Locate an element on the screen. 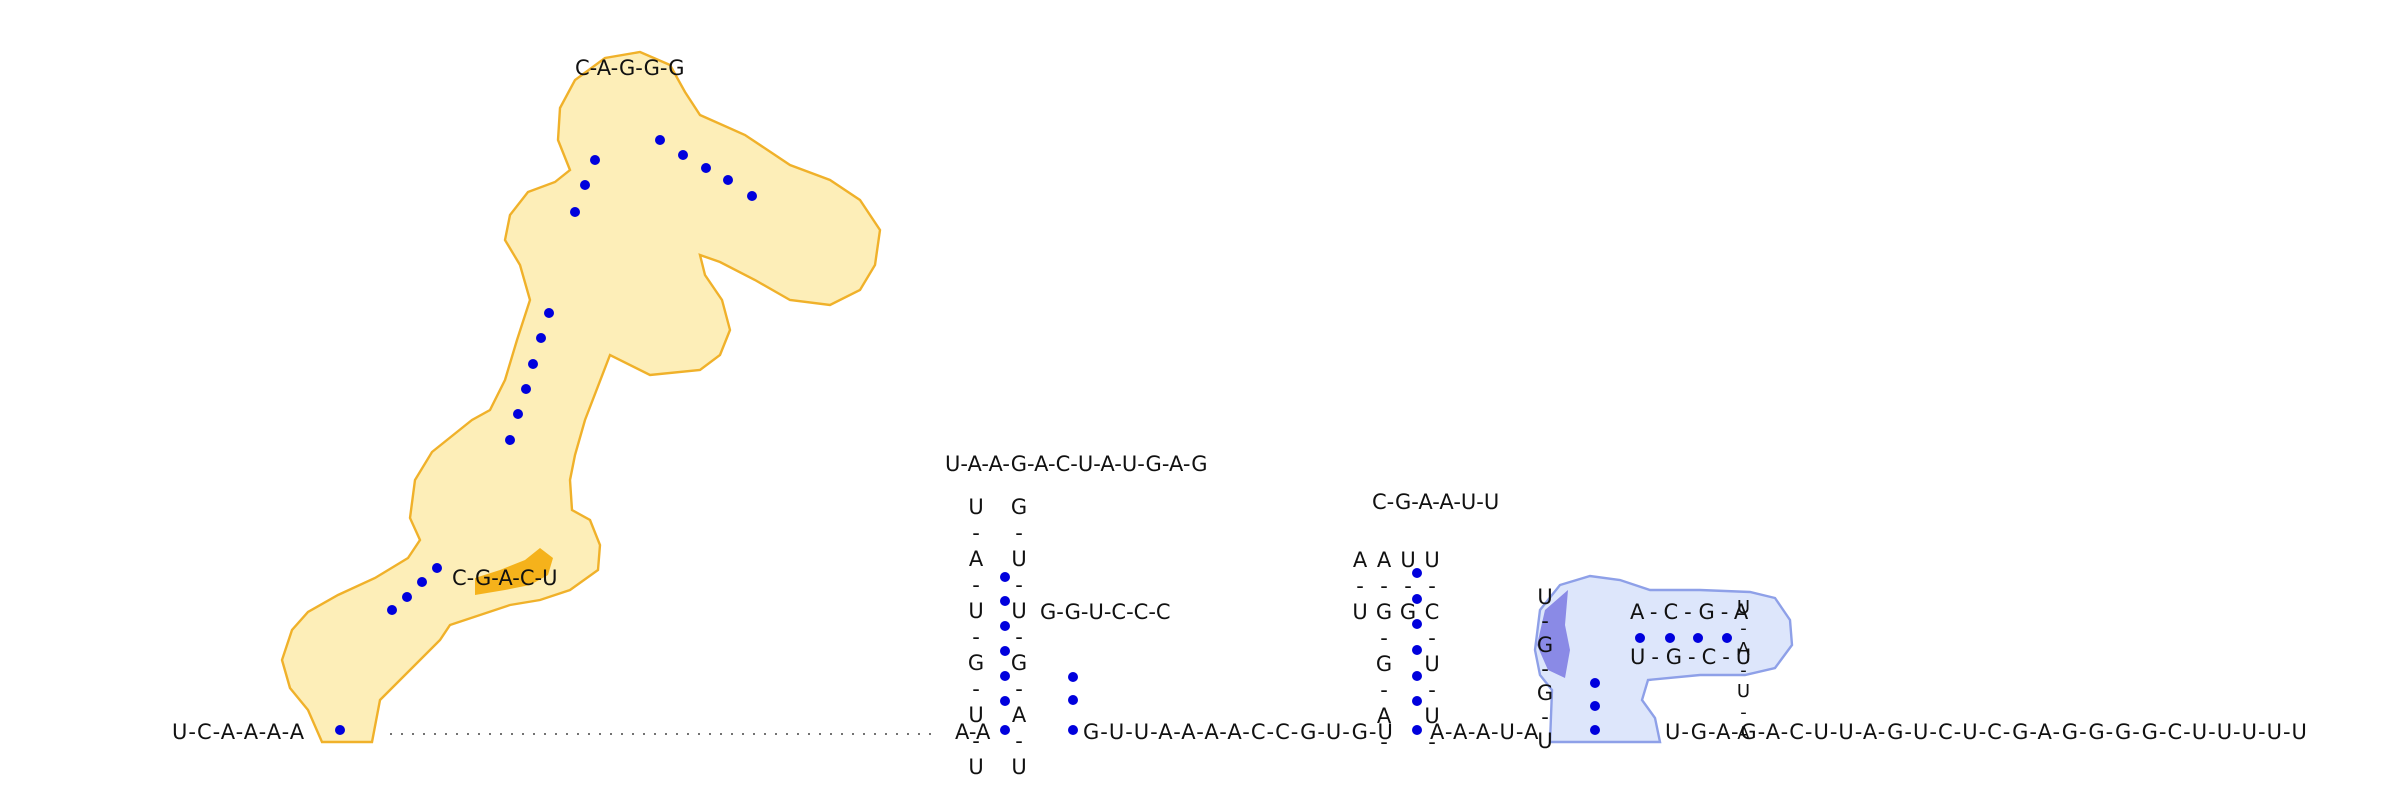 The height and width of the screenshot is (796, 2400). linker-3: A-A-A-U-A is located at coordinates (1485, 732).